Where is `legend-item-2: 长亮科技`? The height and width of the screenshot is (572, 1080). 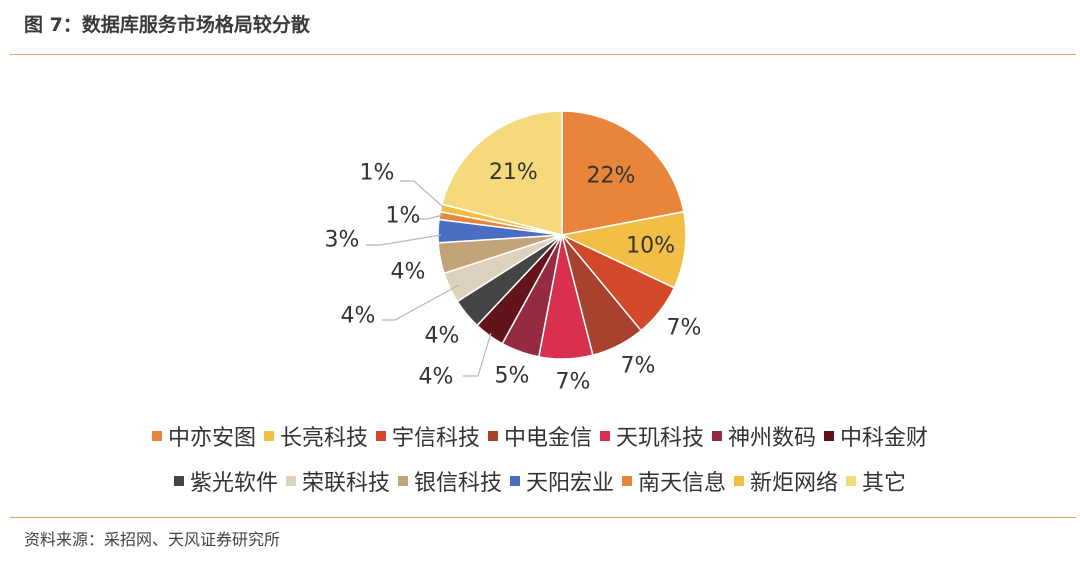 legend-item-2: 长亮科技 is located at coordinates (315, 436).